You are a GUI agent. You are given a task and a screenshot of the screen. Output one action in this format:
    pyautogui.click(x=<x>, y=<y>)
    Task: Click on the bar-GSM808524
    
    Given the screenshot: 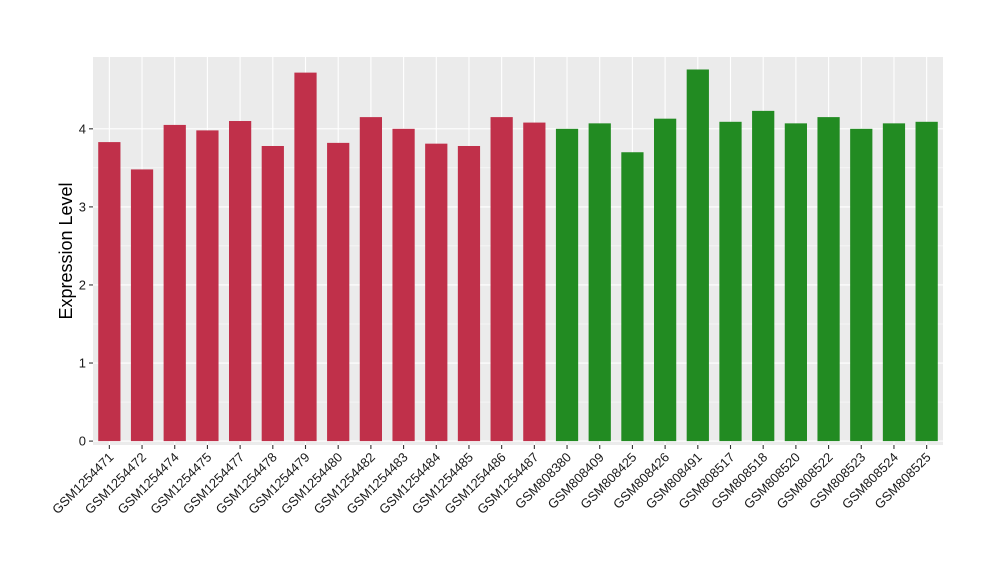 What is the action you would take?
    pyautogui.click(x=894, y=282)
    